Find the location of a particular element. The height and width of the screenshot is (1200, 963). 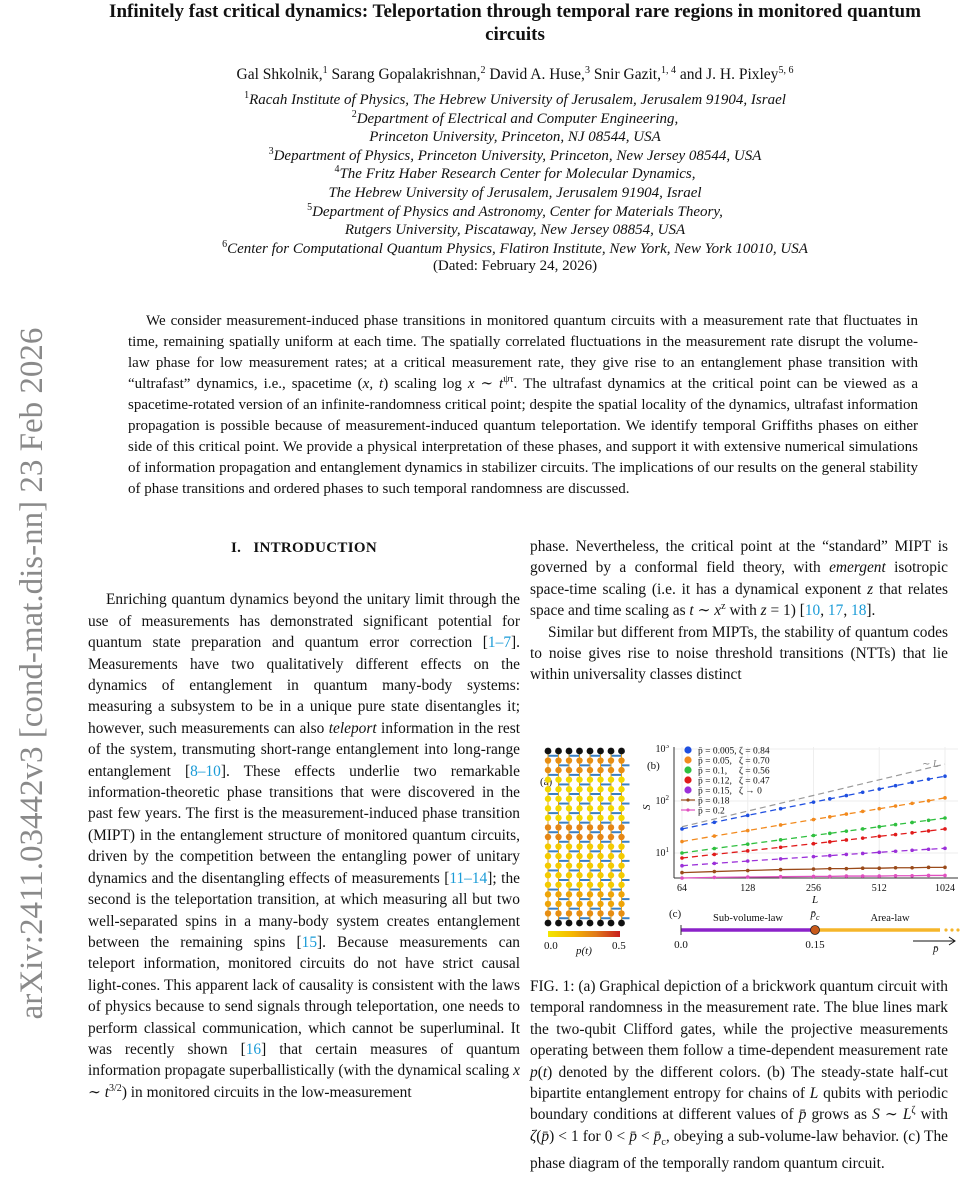

affiliation-marker: 1, 4 is located at coordinates (668, 70).